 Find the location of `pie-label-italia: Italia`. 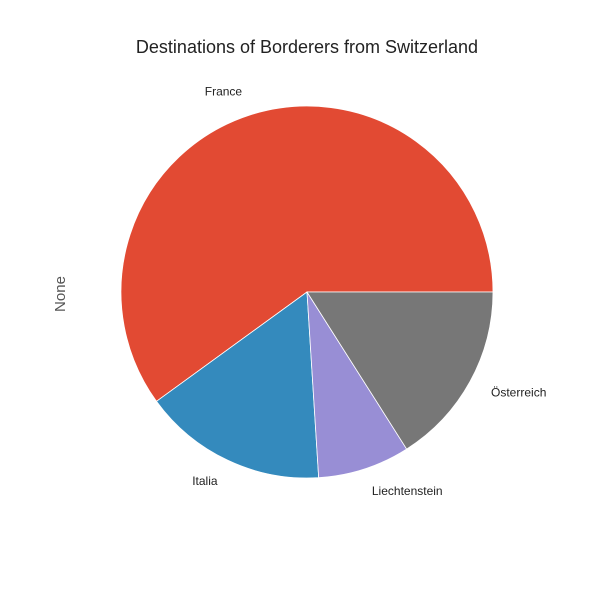

pie-label-italia: Italia is located at coordinates (205, 481).